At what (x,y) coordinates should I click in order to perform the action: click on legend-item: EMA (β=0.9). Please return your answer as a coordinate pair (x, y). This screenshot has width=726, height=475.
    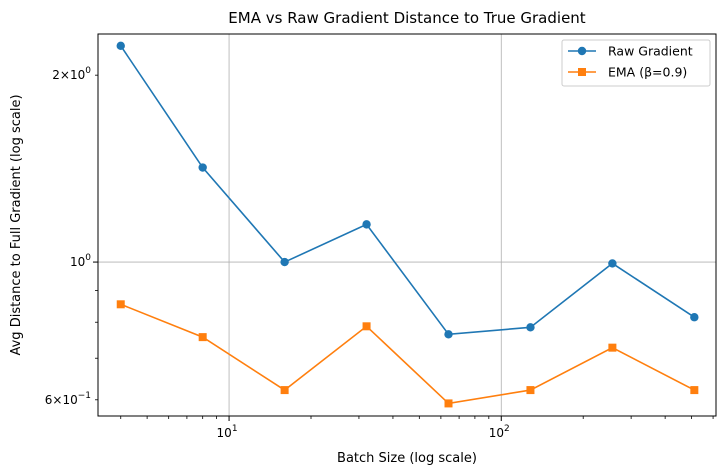
    Looking at the image, I should click on (627, 72).